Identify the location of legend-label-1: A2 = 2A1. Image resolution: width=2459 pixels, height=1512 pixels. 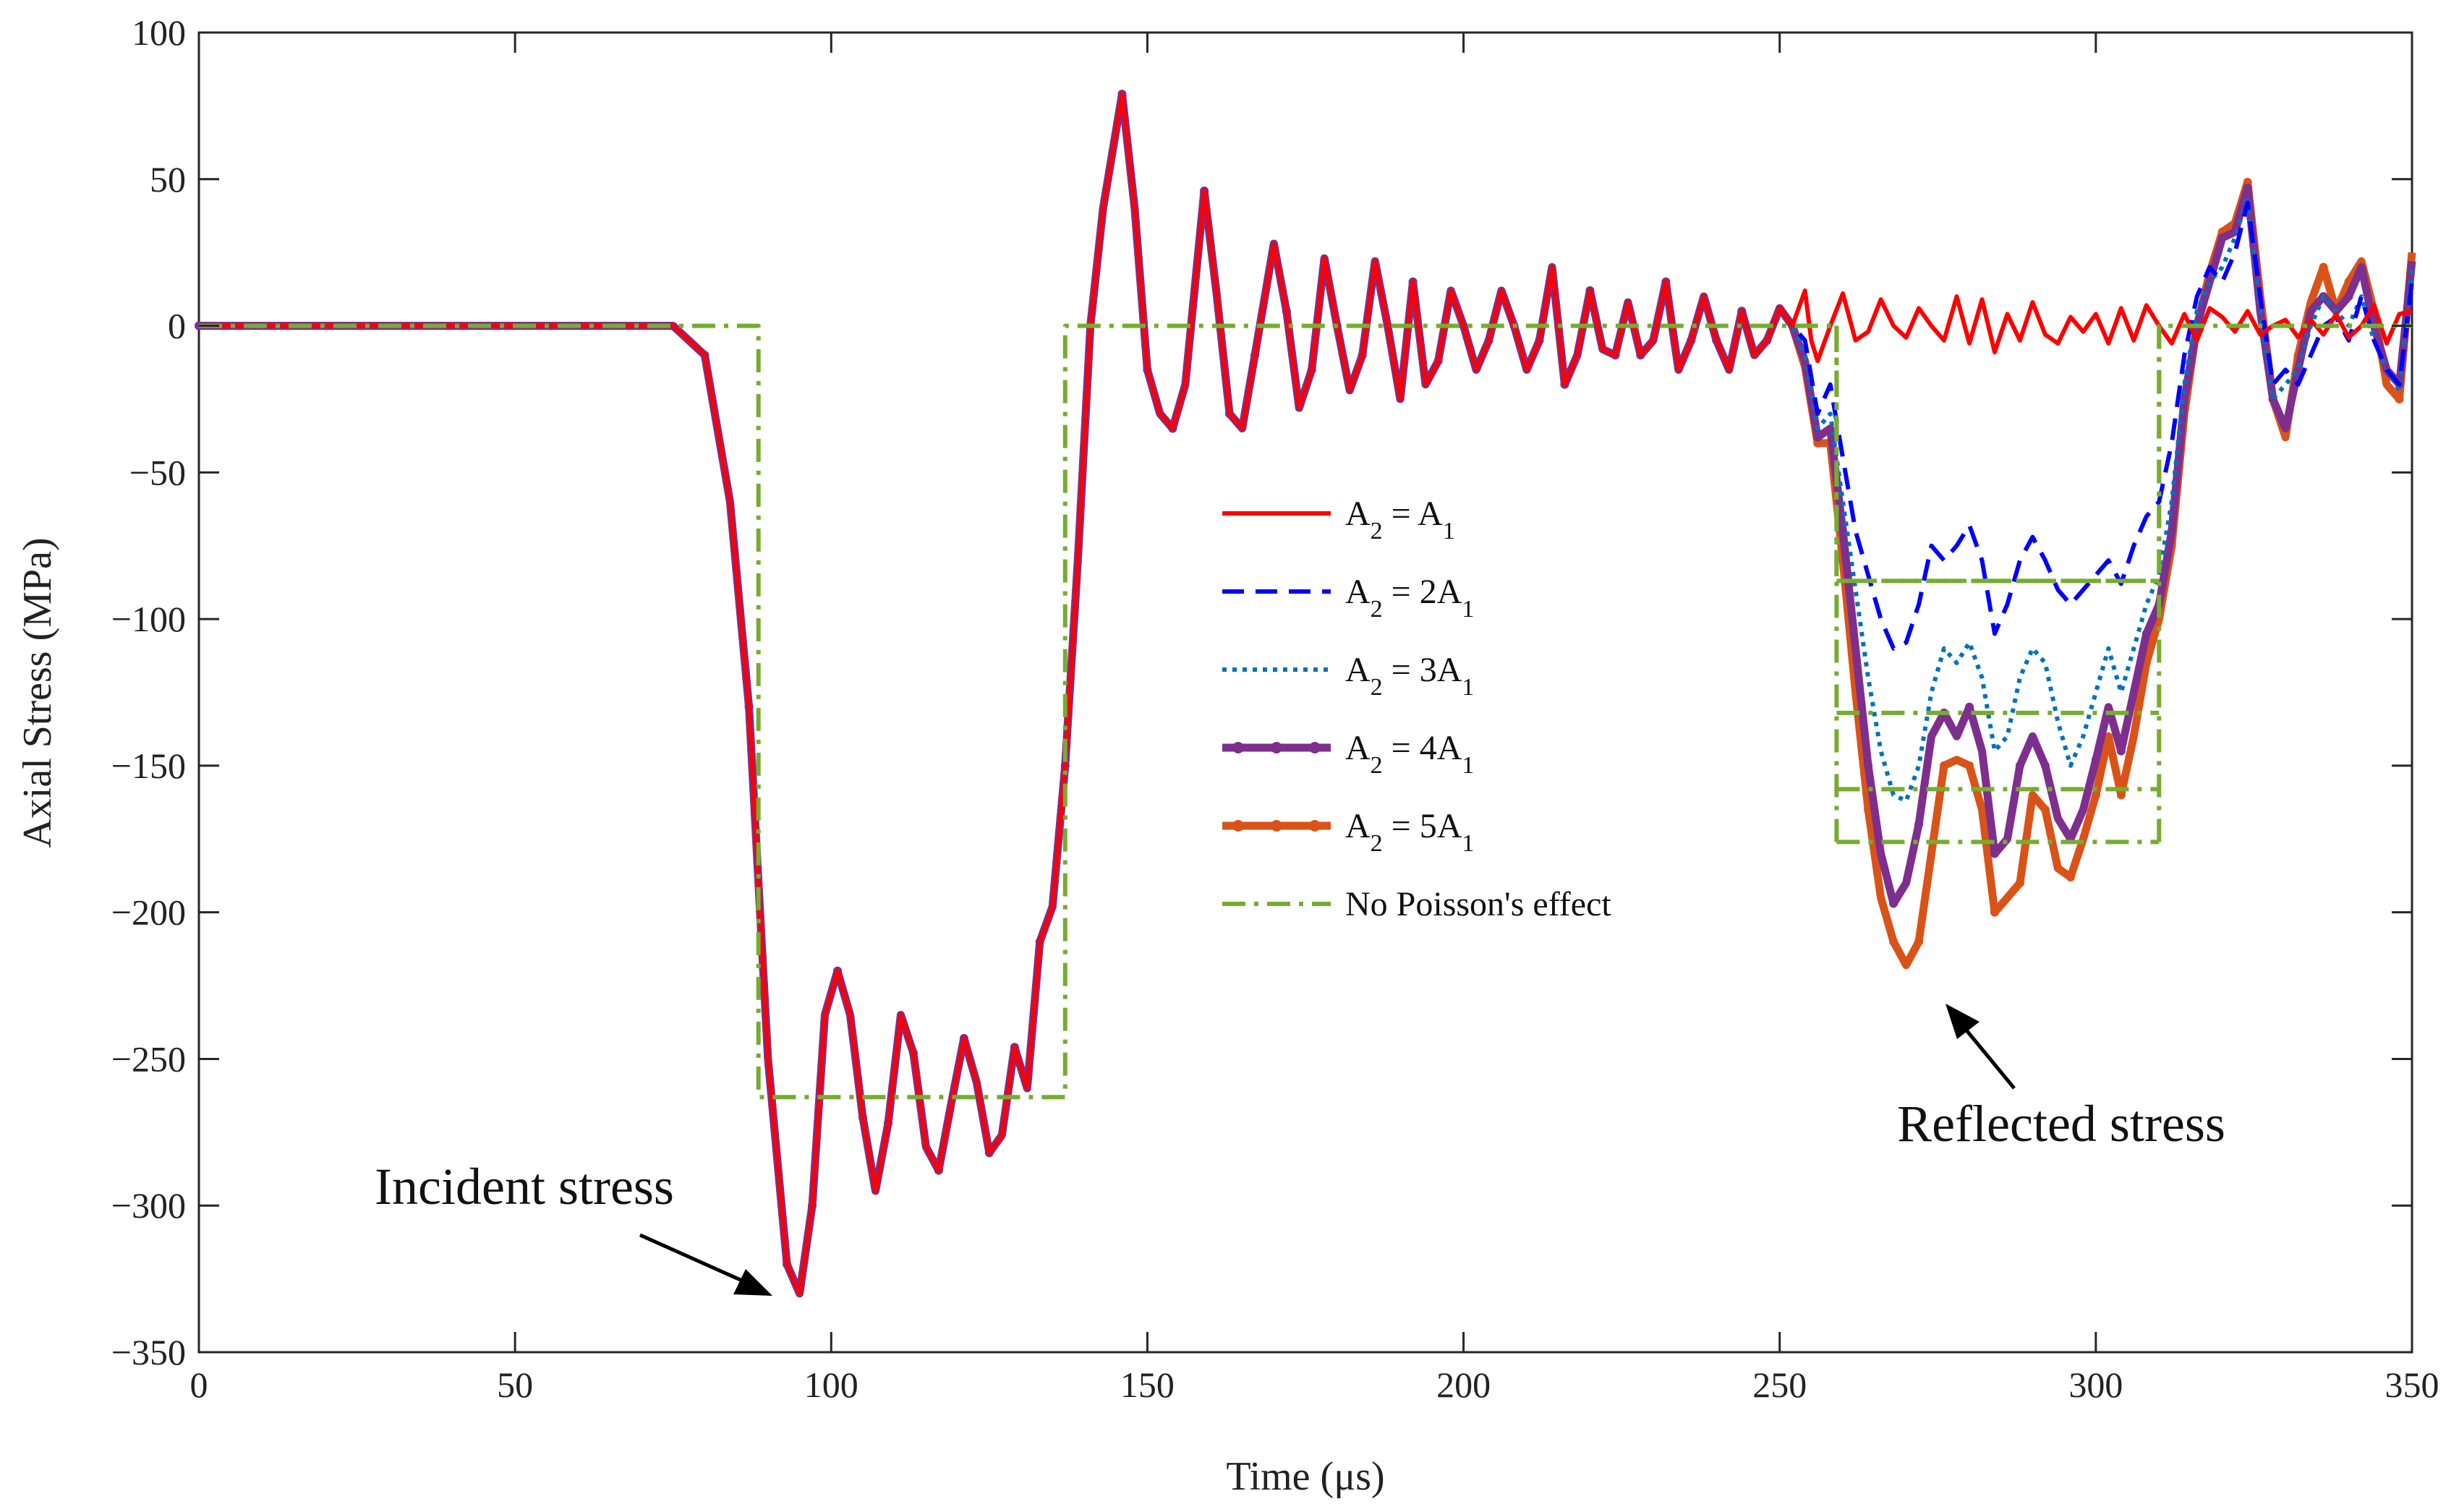
(1409, 598).